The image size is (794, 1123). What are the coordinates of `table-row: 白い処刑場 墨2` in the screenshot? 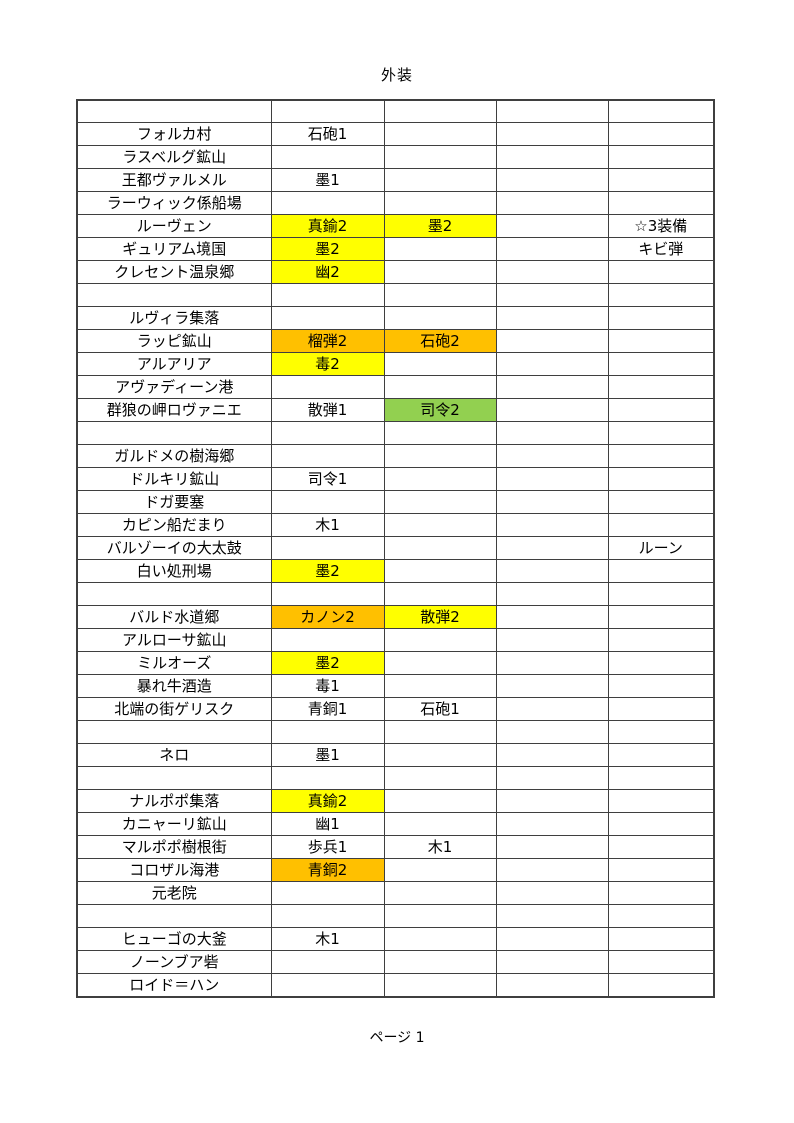 It's located at (395, 571).